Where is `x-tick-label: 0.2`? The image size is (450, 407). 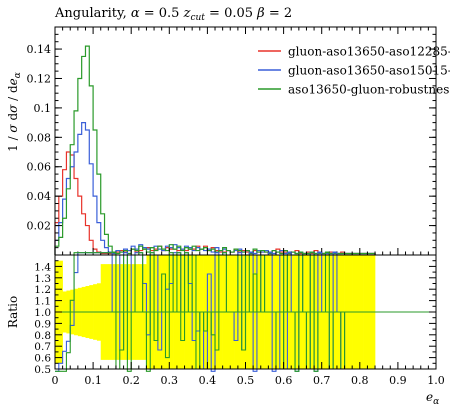
x-tick-label: 0.2 is located at coordinates (131, 380).